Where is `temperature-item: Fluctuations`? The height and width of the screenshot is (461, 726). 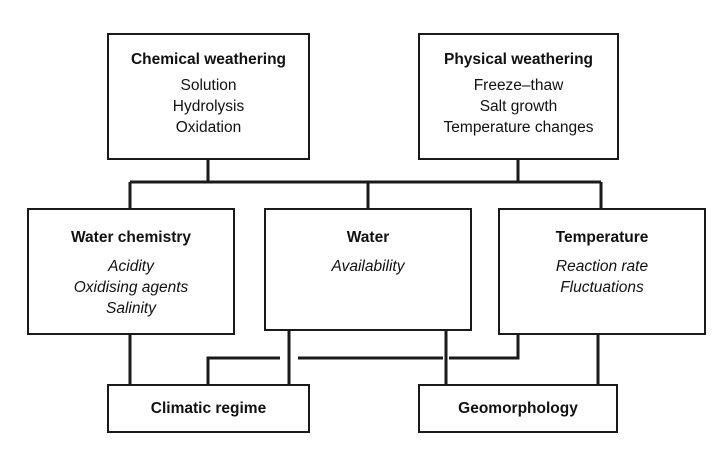
temperature-item: Fluctuations is located at coordinates (602, 287).